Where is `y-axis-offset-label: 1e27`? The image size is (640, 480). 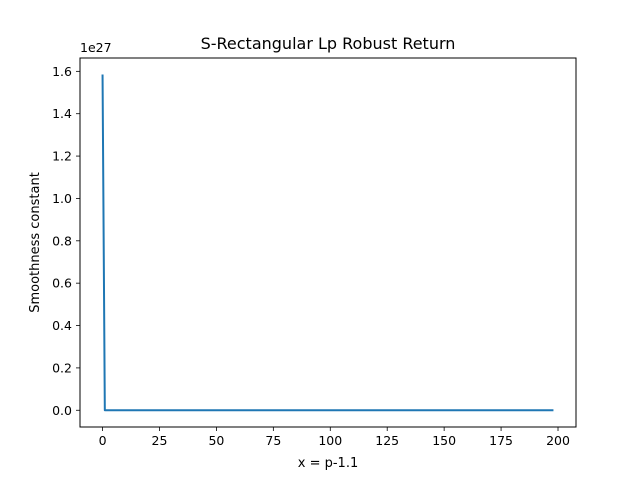 y-axis-offset-label: 1e27 is located at coordinates (96, 47).